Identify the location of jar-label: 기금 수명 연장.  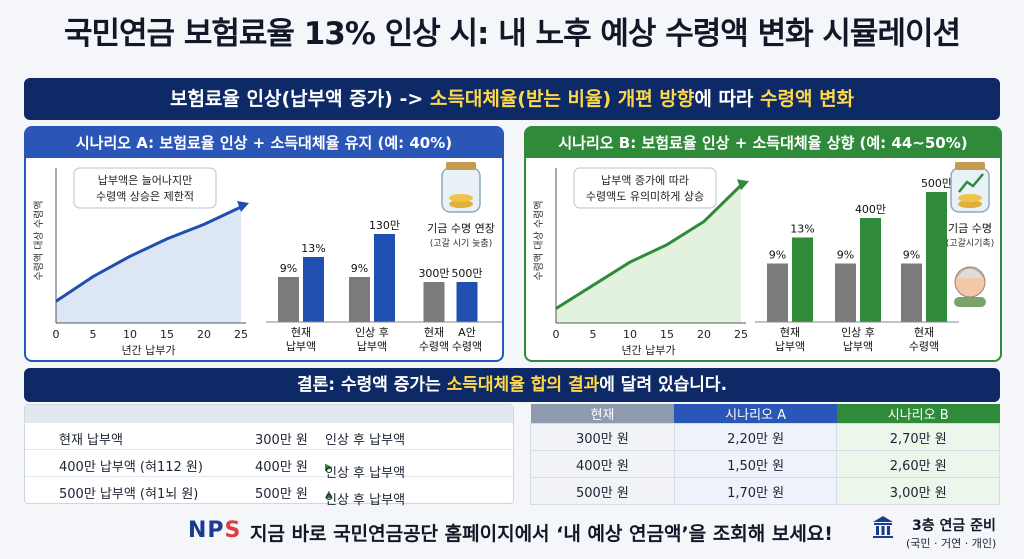
(461, 228).